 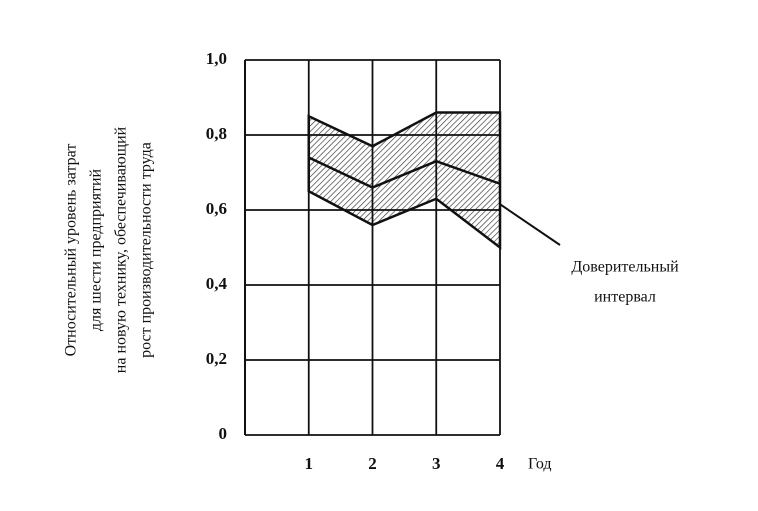 I want to click on x-tick-label: 2, so click(x=372, y=463).